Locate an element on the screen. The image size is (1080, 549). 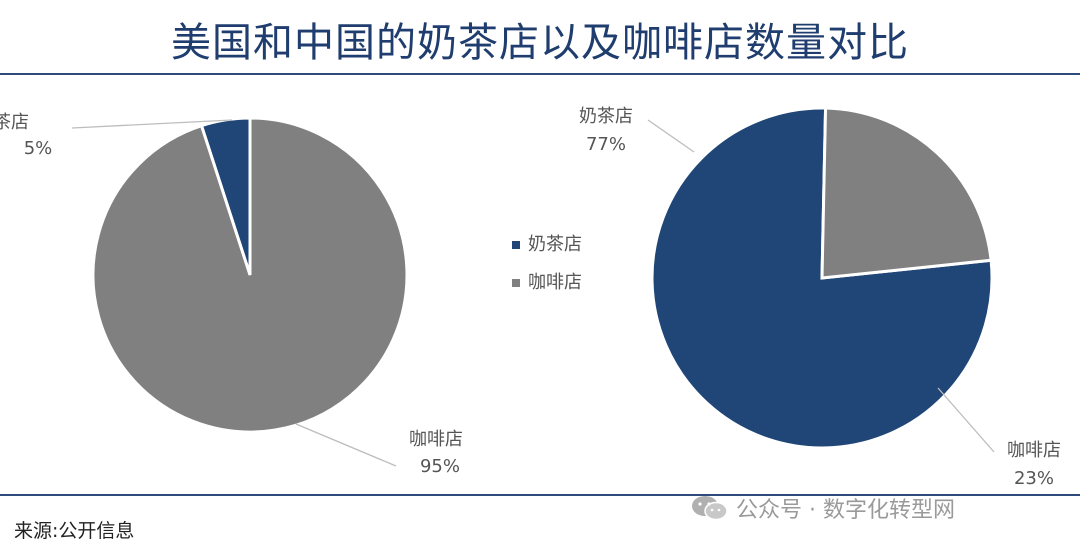
wechat-icon is located at coordinates (710, 508).